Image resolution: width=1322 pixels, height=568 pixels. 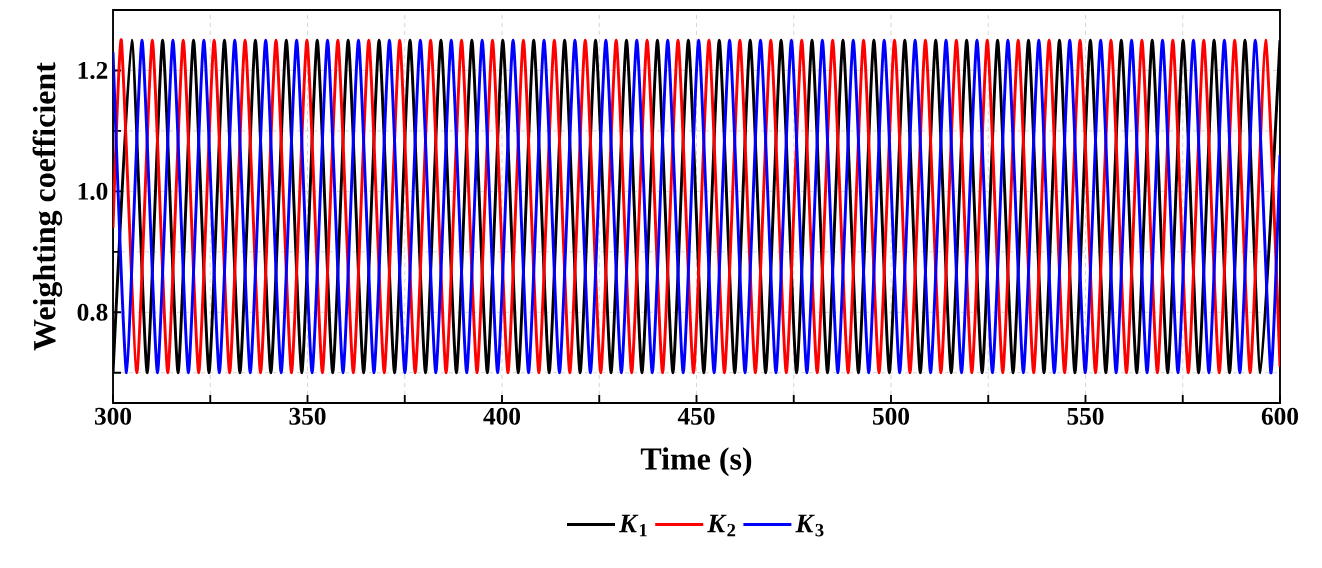 What do you see at coordinates (47, 206) in the screenshot?
I see `y-axis-title: Weighting coefficient` at bounding box center [47, 206].